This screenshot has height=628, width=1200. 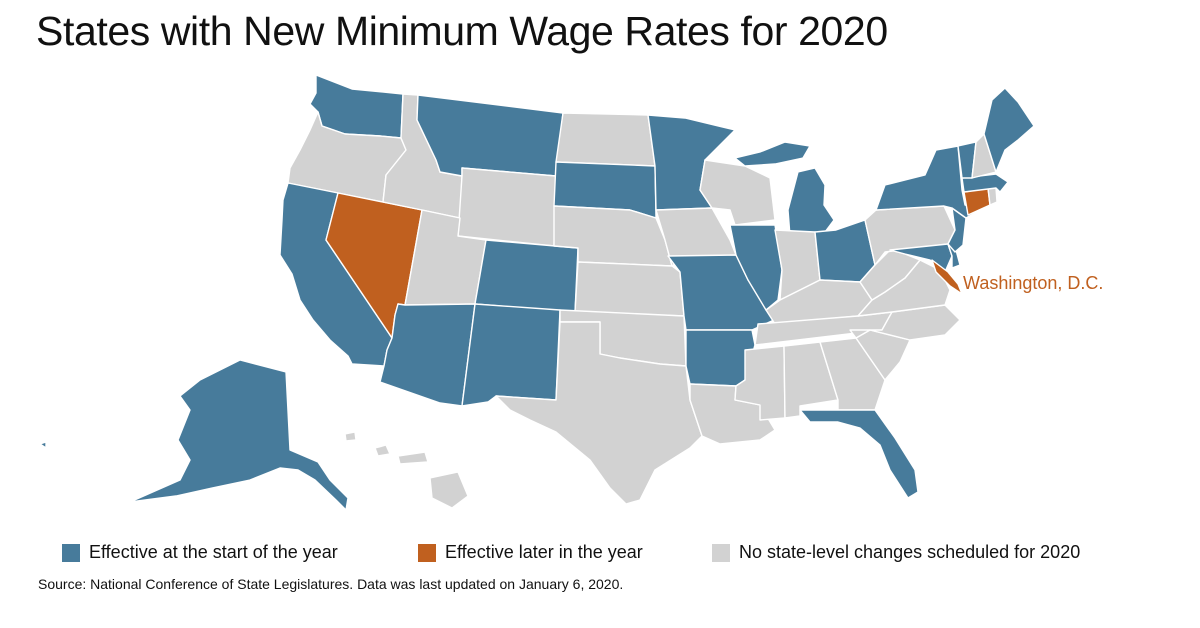 What do you see at coordinates (772, 154) in the screenshot?
I see `state-mi-upper` at bounding box center [772, 154].